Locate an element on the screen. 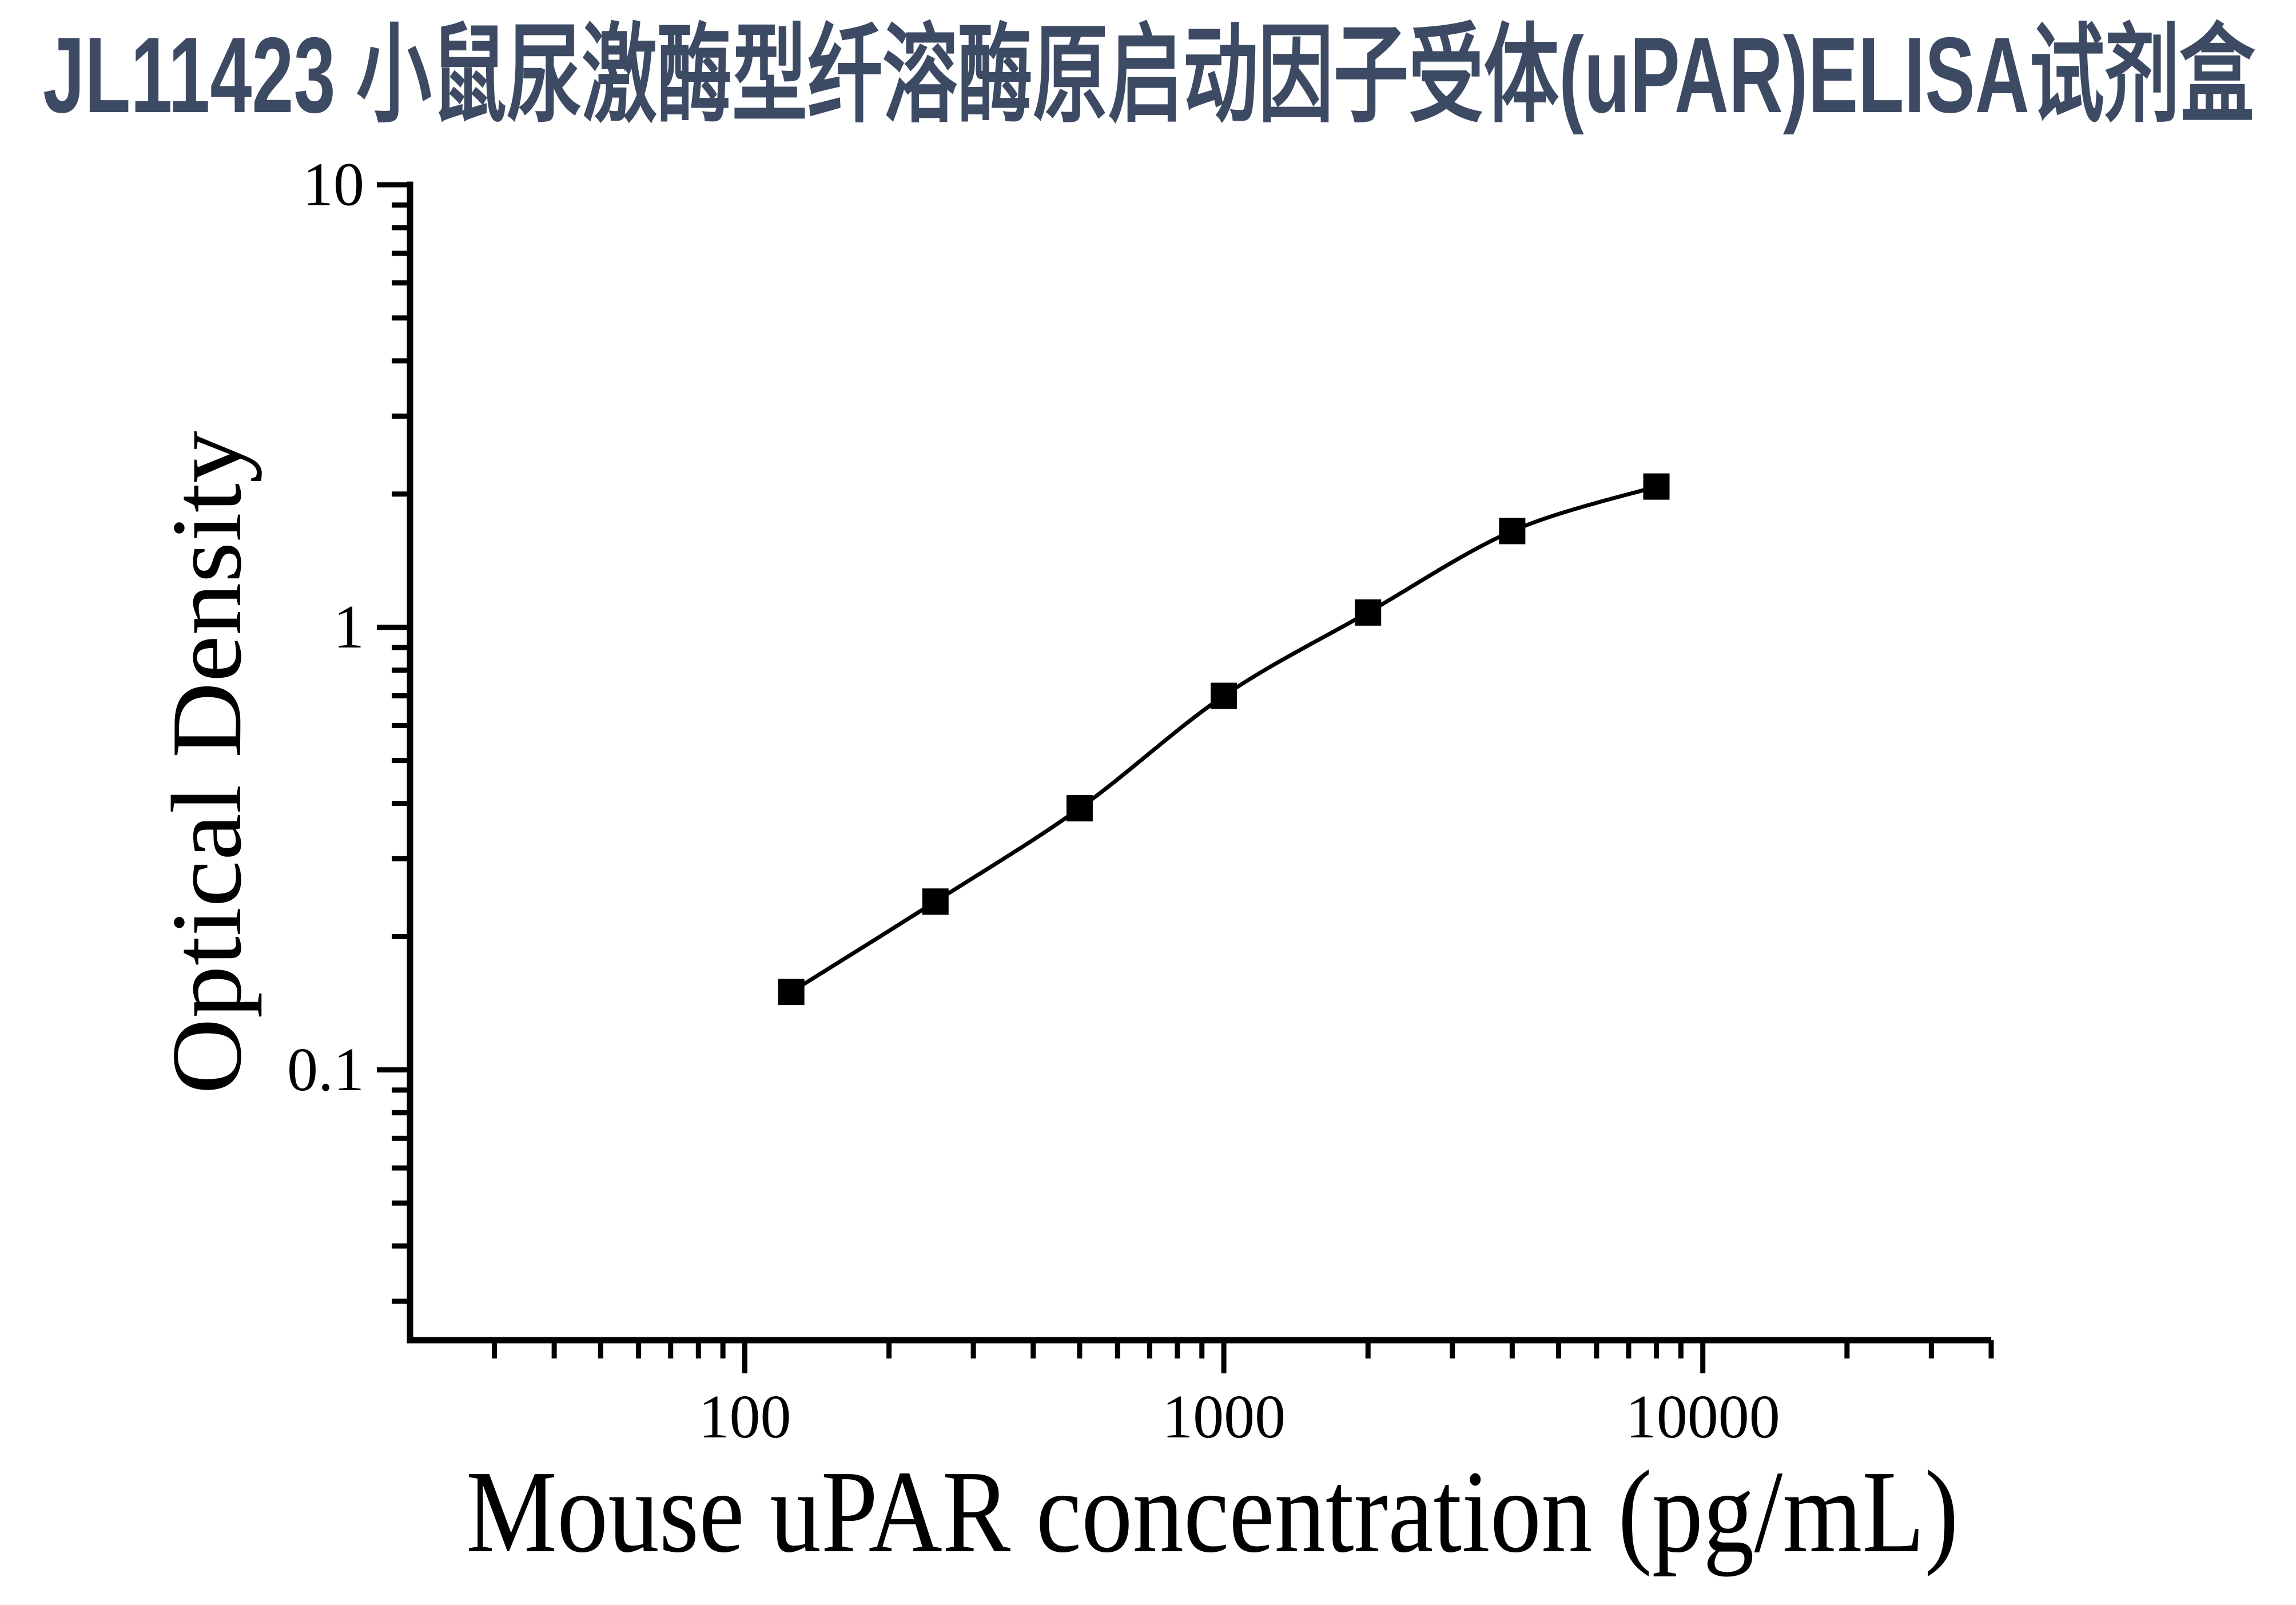 This screenshot has height=1605, width=2296. y-axis-title: Optical Density is located at coordinates (207, 762).